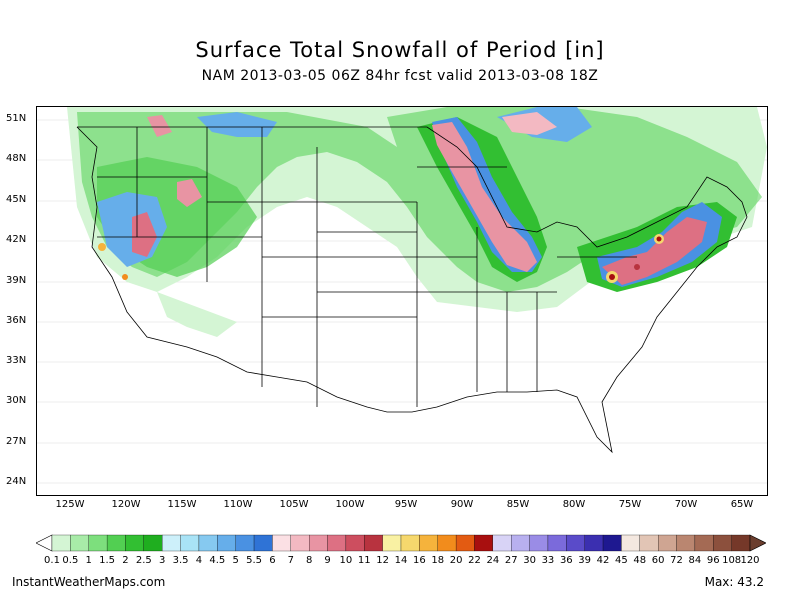 The height and width of the screenshot is (600, 800). I want to click on lon-label-100w: 100W, so click(350, 504).